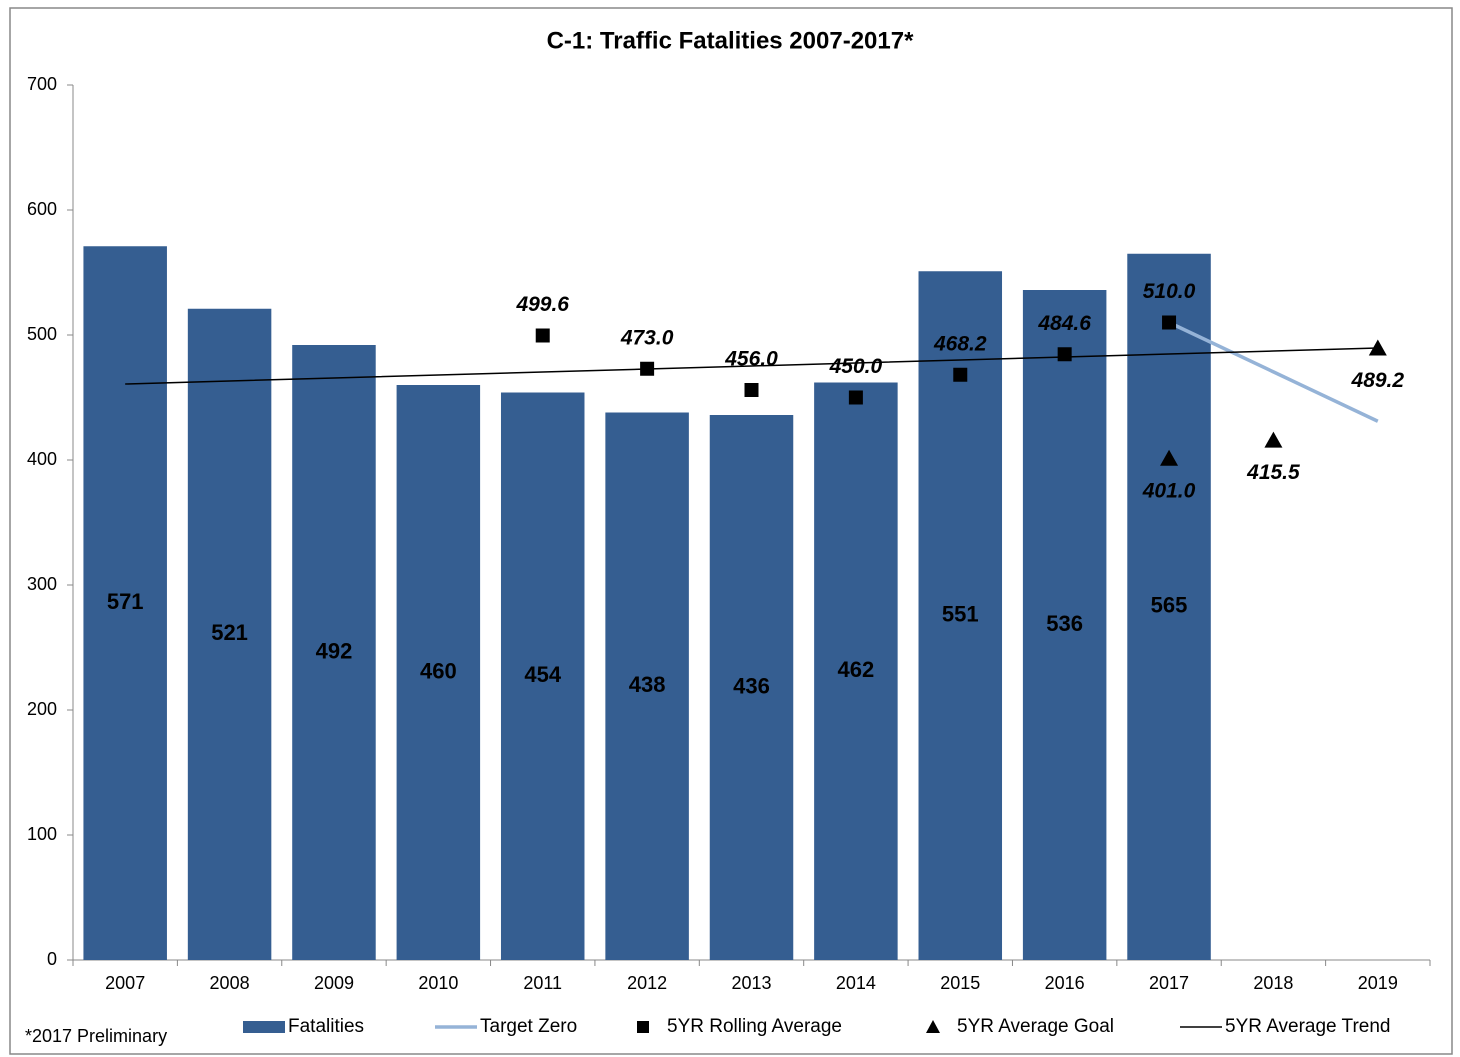 The image size is (1460, 1057). I want to click on y-tick-label: 0, so click(52, 959).